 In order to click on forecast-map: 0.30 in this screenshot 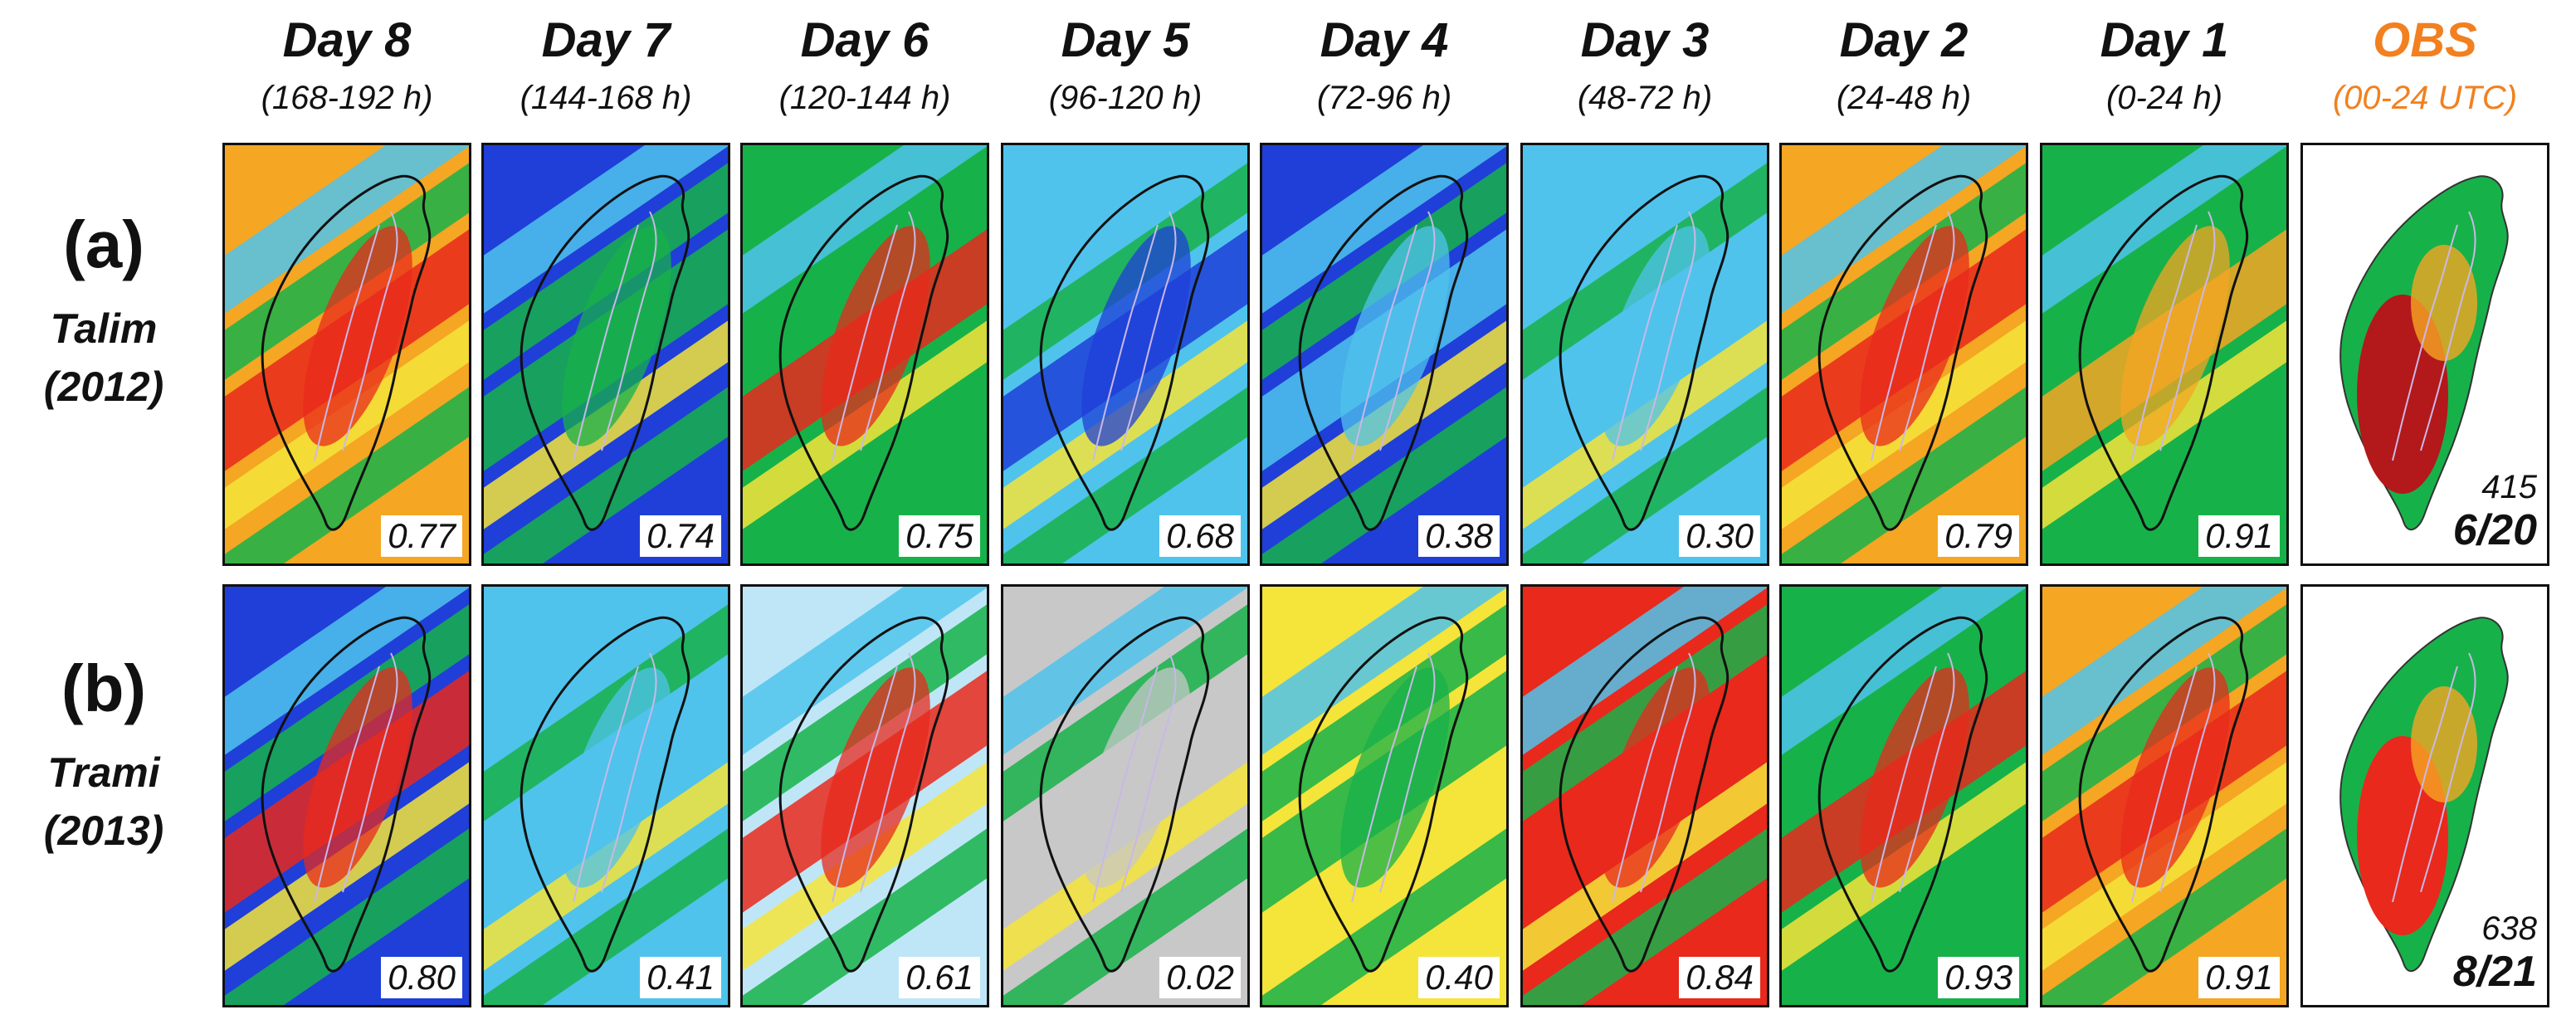, I will do `click(1645, 354)`.